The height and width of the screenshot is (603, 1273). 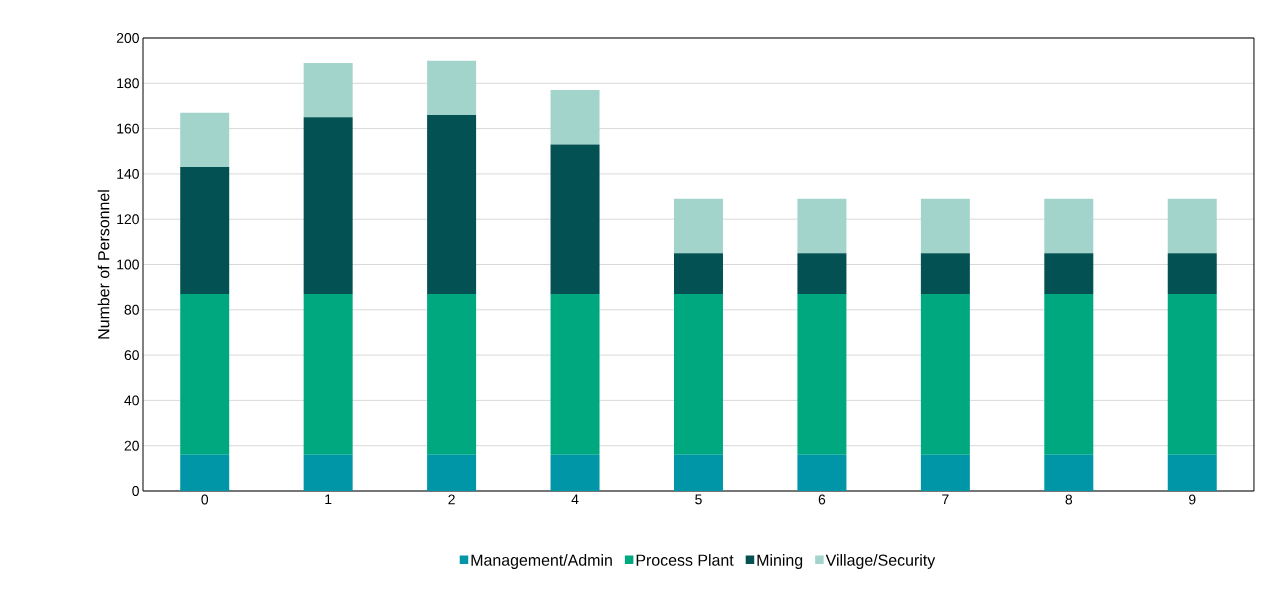 I want to click on x-tick-label: 7, so click(x=945, y=499).